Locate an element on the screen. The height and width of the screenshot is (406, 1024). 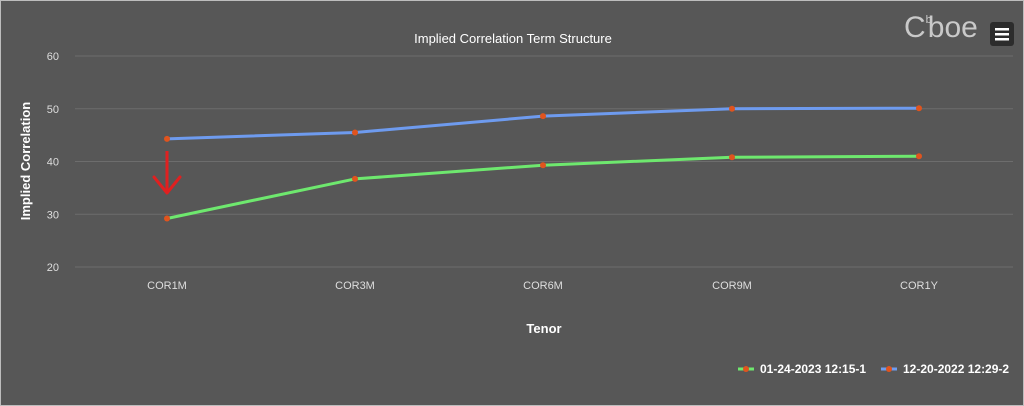
x-tick-labels: COR1M COR3M COR6M COR9M COR1Y is located at coordinates (542, 286).